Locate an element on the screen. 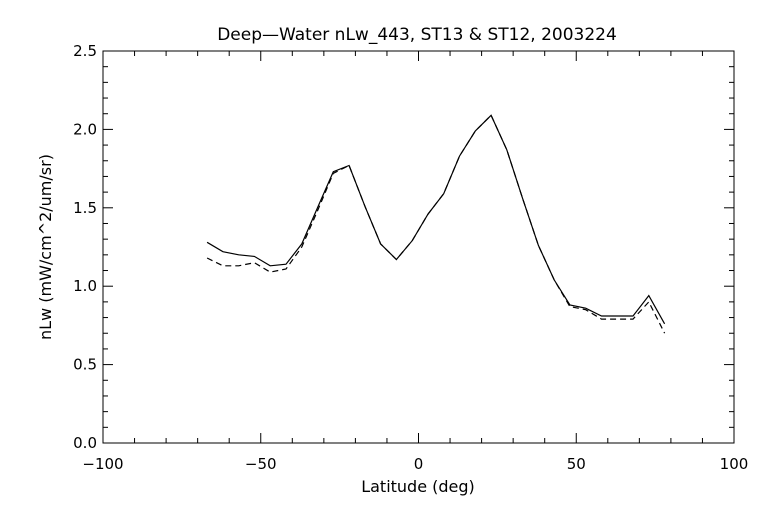 This screenshot has width=768, height=512. y-tick-label: 0.0 is located at coordinates (85, 443).